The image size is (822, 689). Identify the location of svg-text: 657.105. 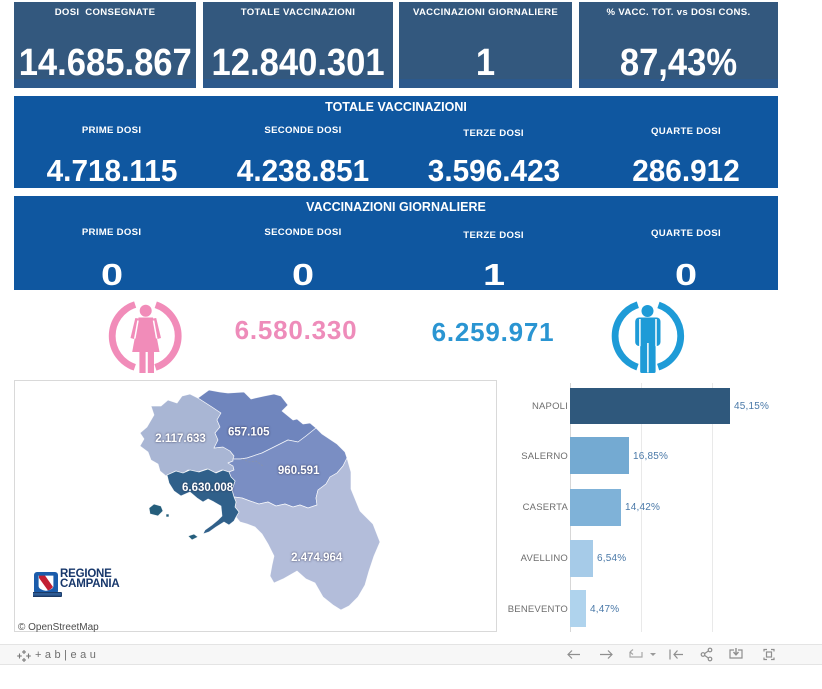
(249, 433).